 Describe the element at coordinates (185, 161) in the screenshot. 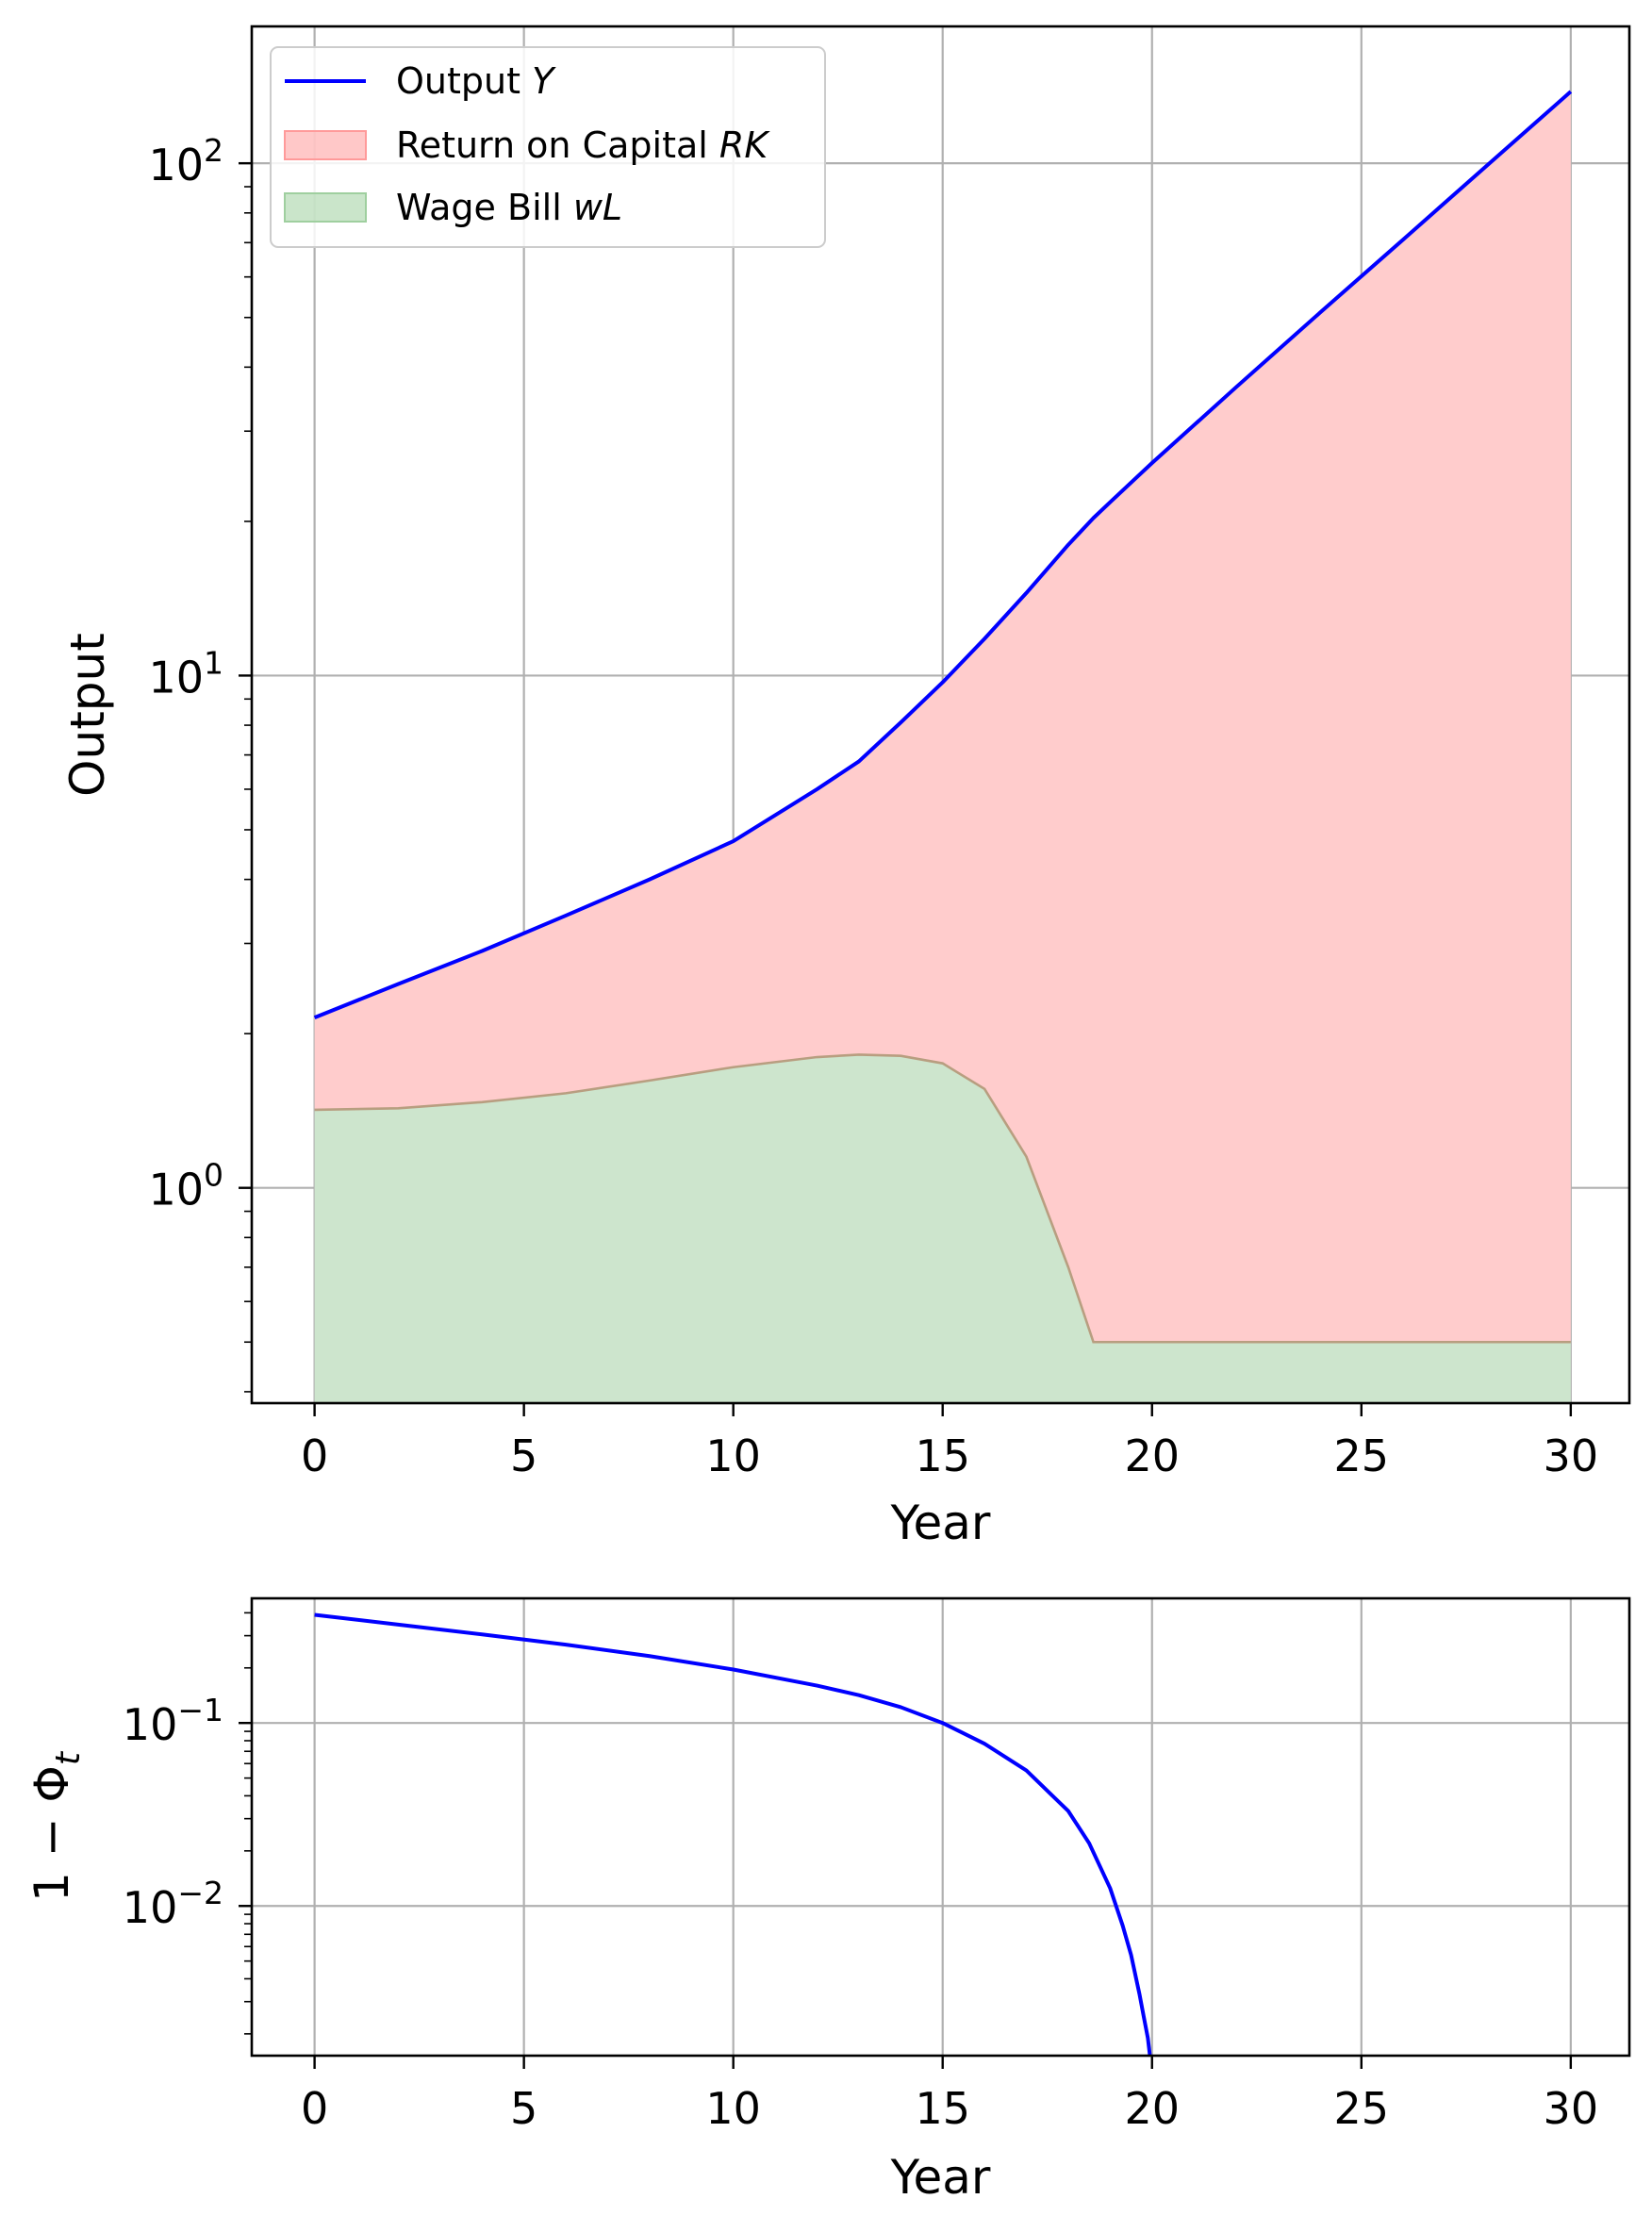

I see `y-tick-label: 10²` at that location.